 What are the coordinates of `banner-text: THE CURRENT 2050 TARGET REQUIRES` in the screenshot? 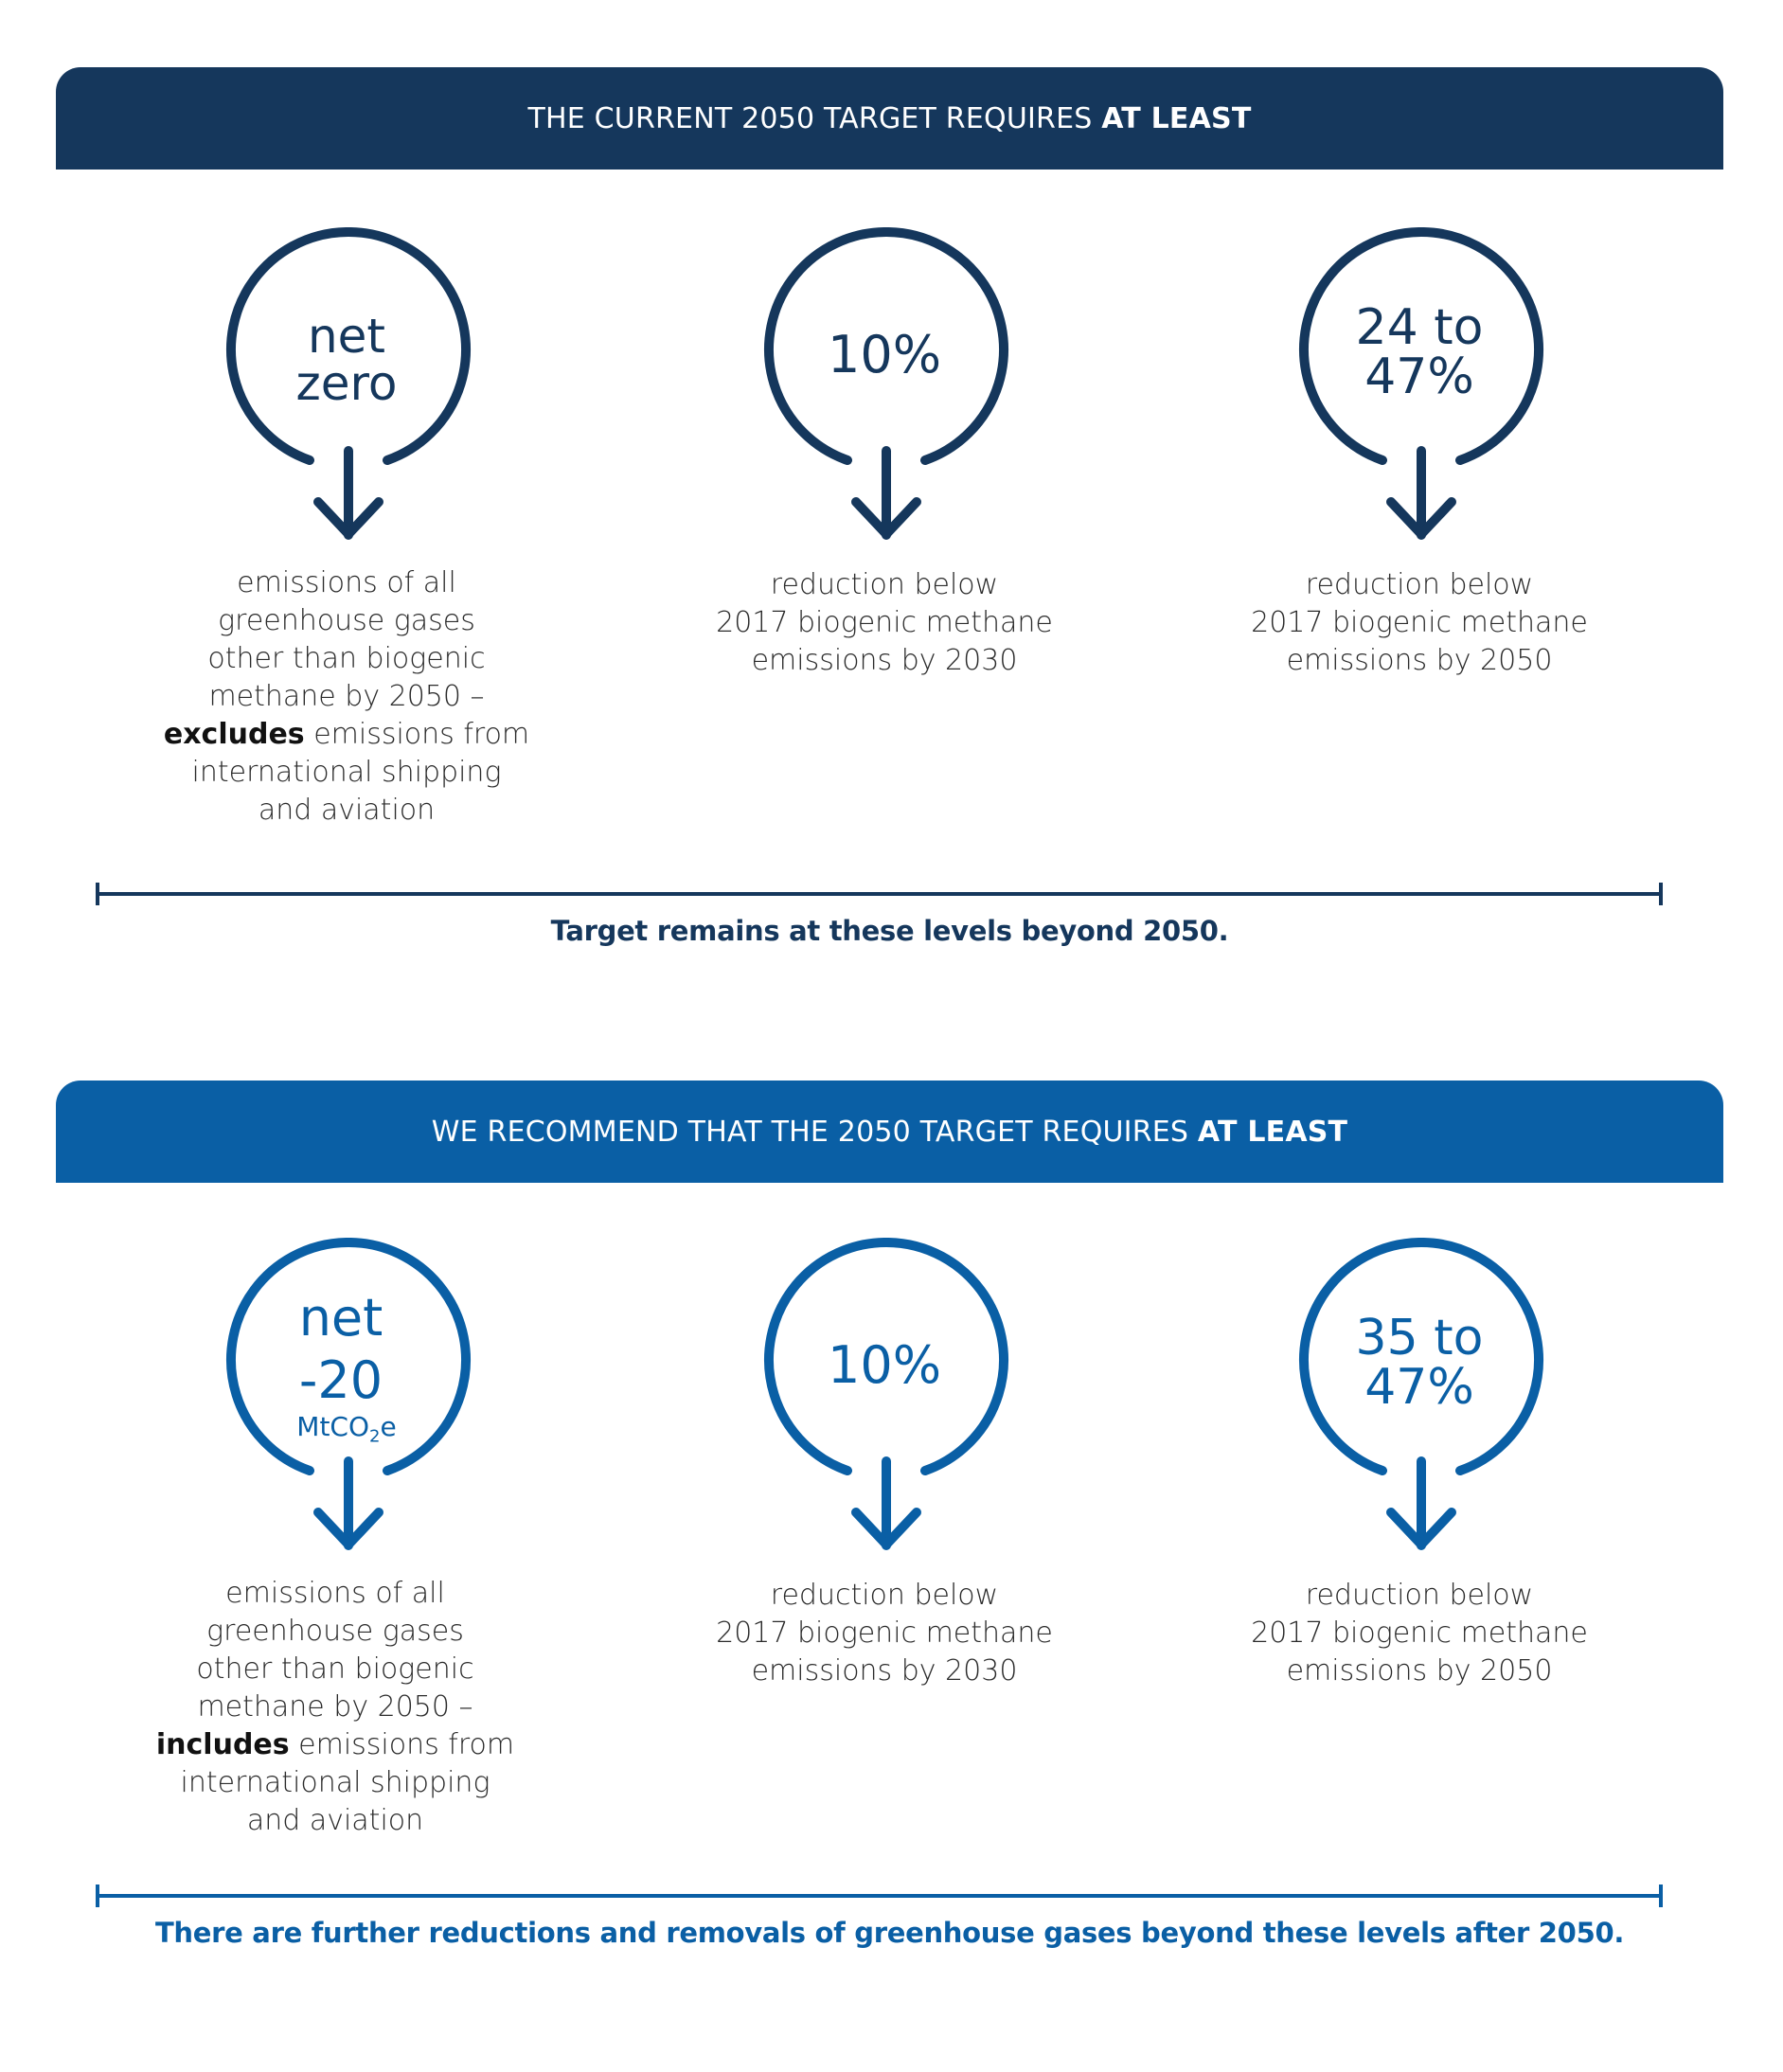 It's located at (810, 118).